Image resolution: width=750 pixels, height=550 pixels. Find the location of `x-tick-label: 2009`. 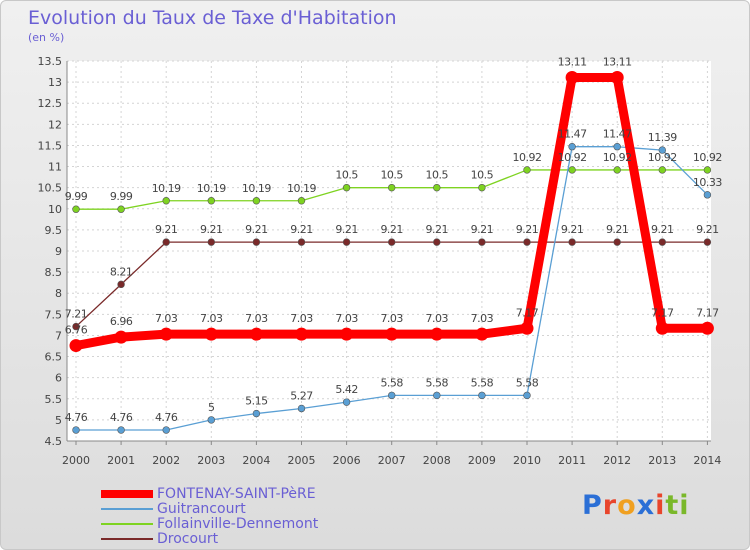

x-tick-label: 2009 is located at coordinates (482, 460).